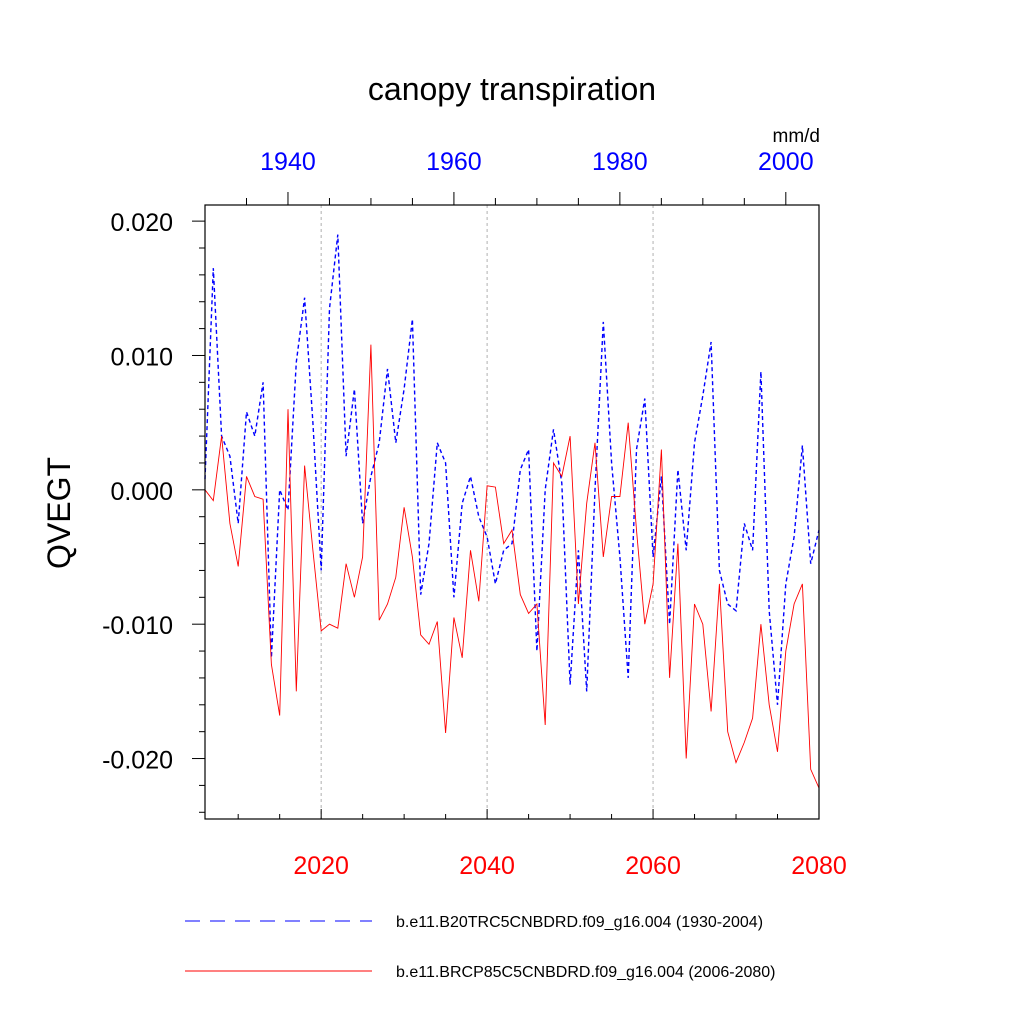 The height and width of the screenshot is (1024, 1024). Describe the element at coordinates (786, 162) in the screenshot. I see `top-tick-label: 2000` at that location.